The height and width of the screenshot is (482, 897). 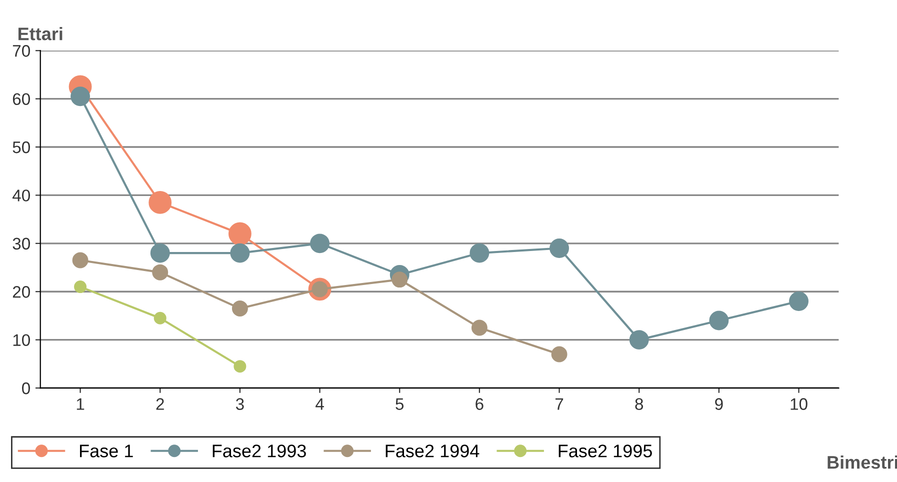 I want to click on y-tick-label: 50, so click(x=21, y=147).